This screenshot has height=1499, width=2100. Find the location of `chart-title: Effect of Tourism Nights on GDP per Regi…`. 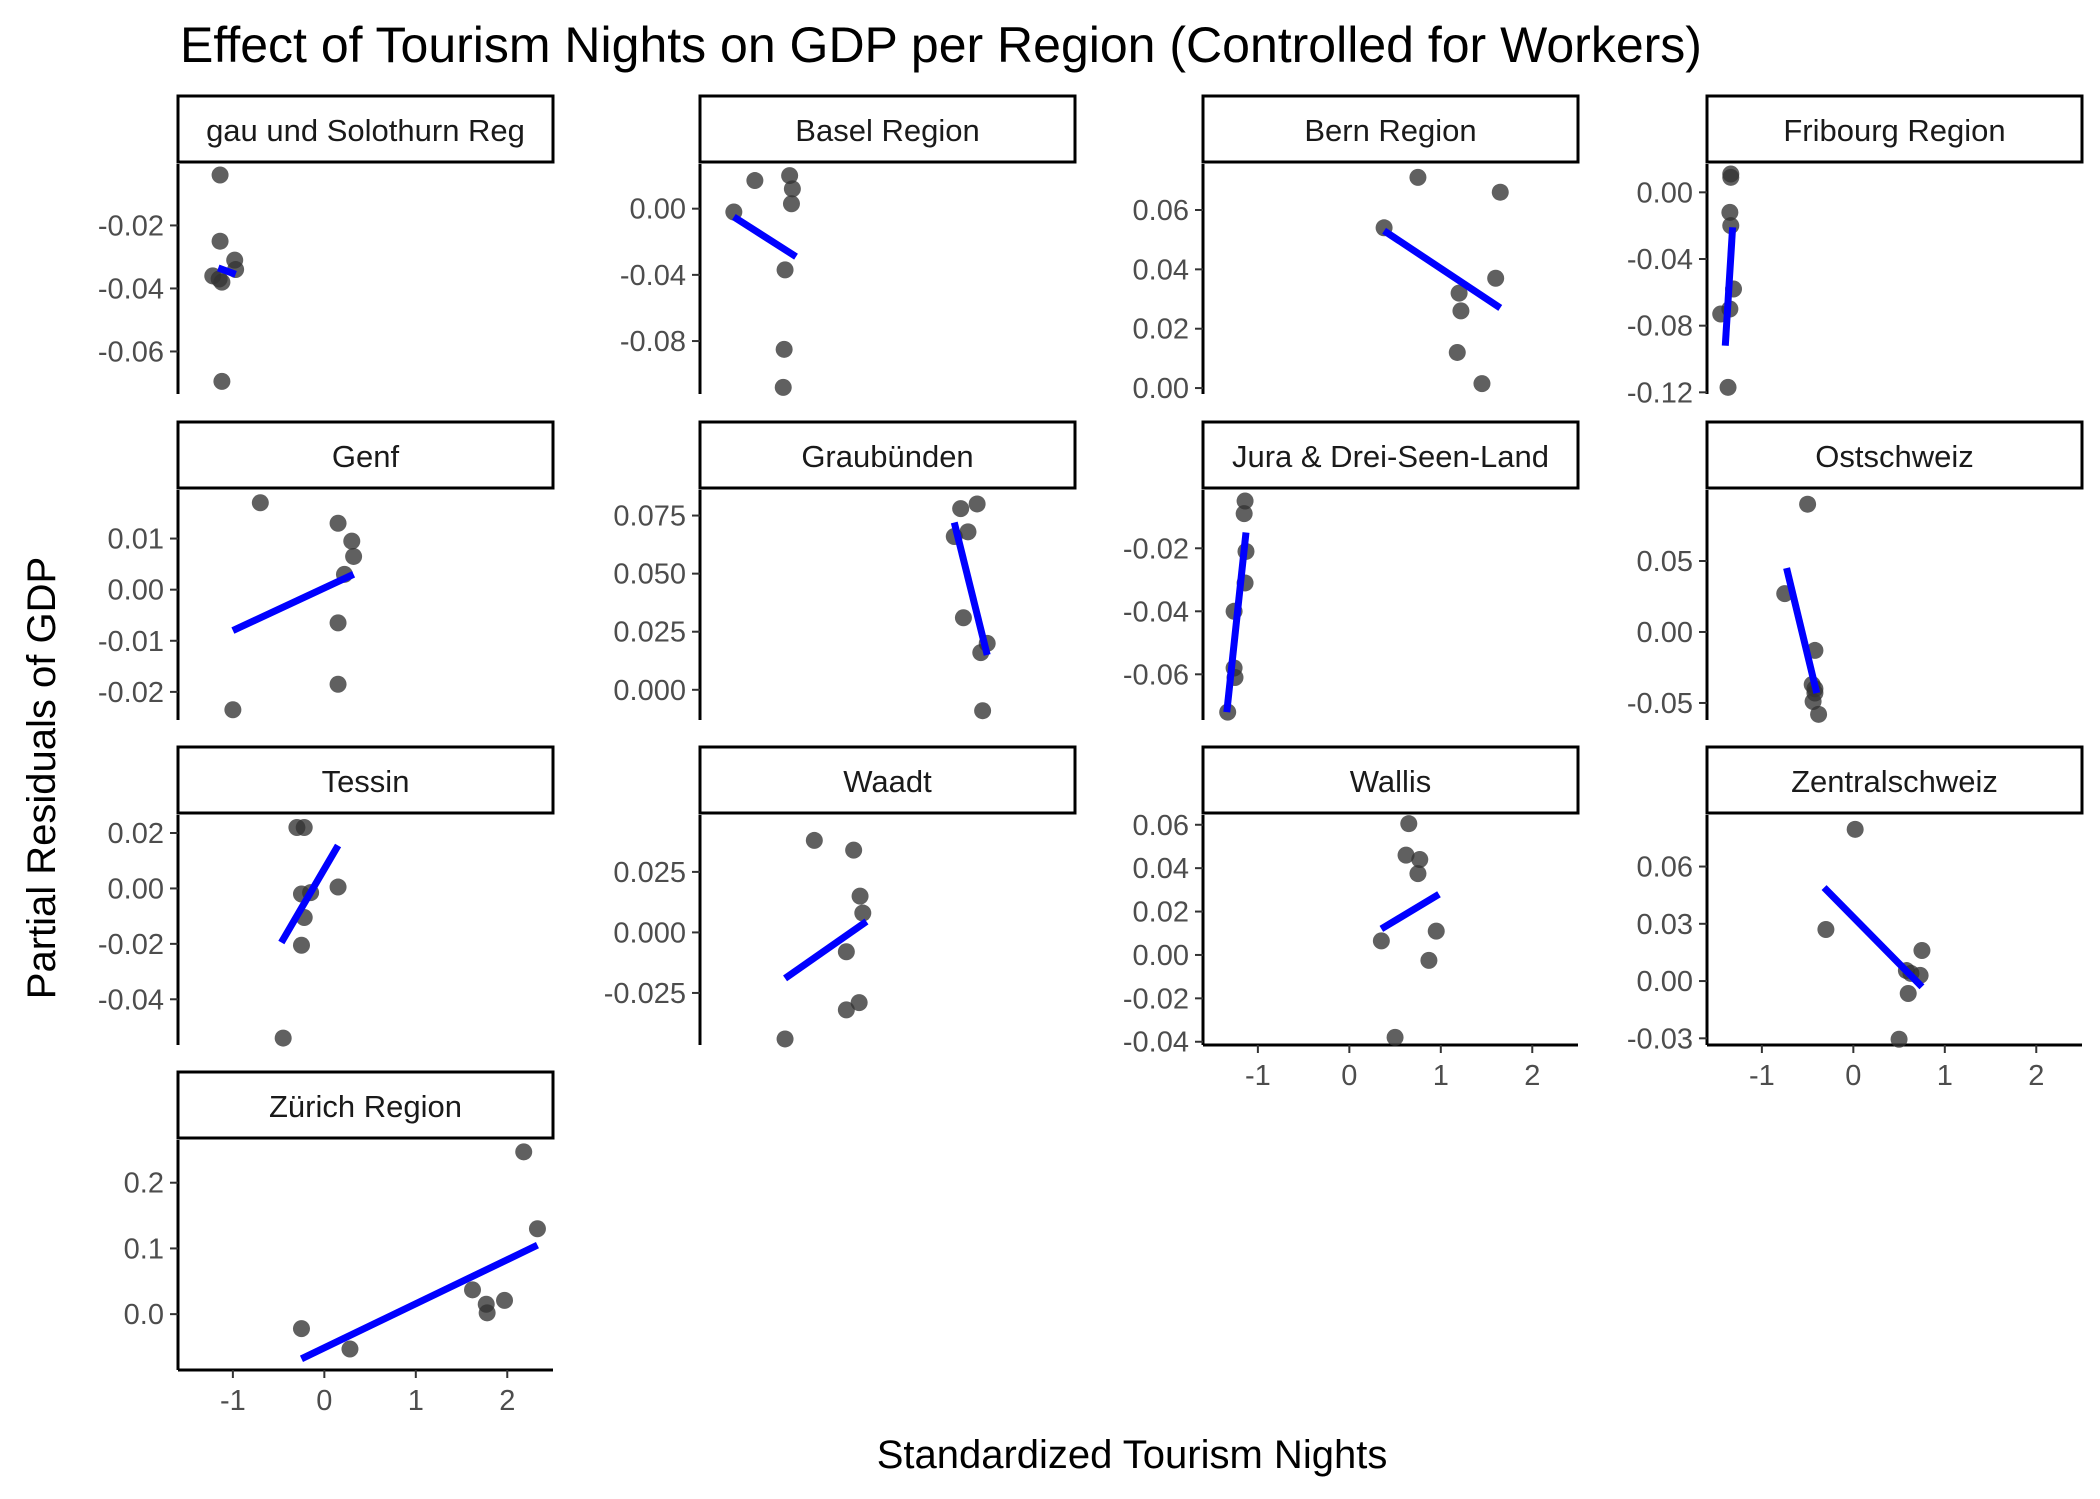

chart-title: Effect of Tourism Nights on GDP per Regi… is located at coordinates (941, 45).